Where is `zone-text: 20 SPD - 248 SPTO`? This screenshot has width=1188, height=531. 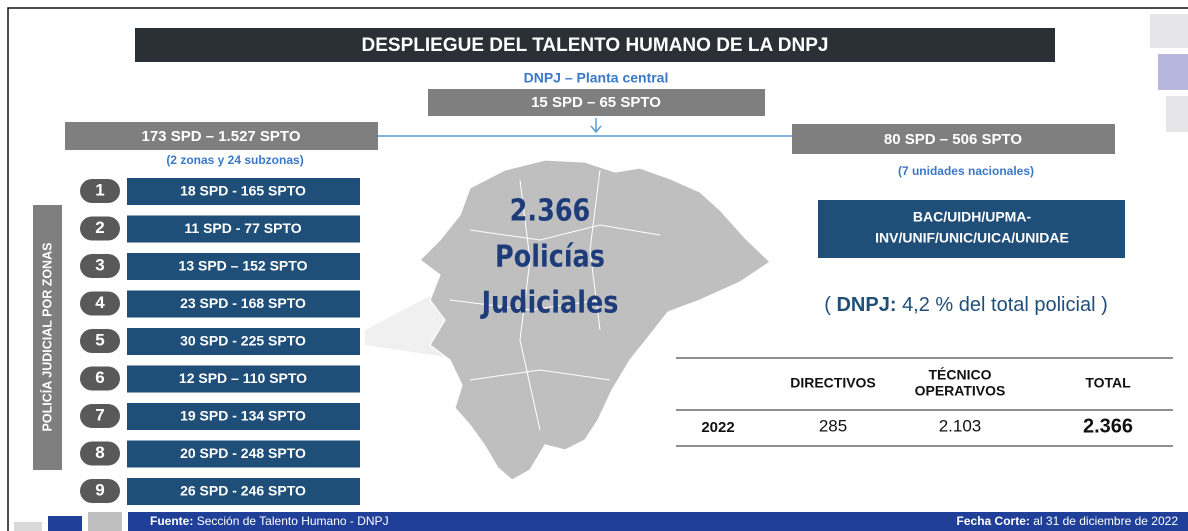
zone-text: 20 SPD - 248 SPTO is located at coordinates (243, 453).